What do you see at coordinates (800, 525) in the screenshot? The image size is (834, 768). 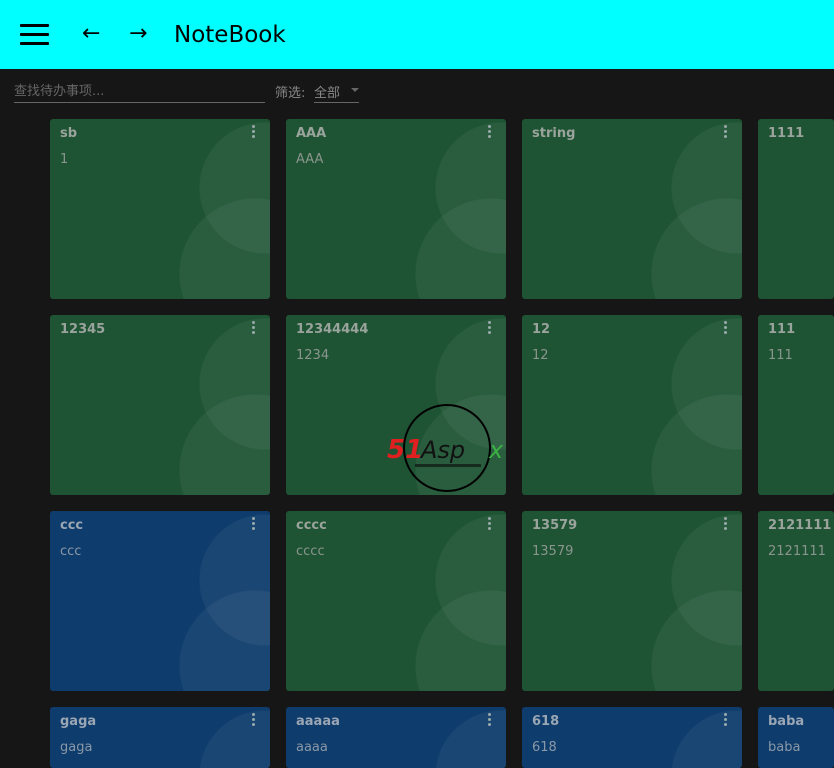 I see `card-title: 2121111` at bounding box center [800, 525].